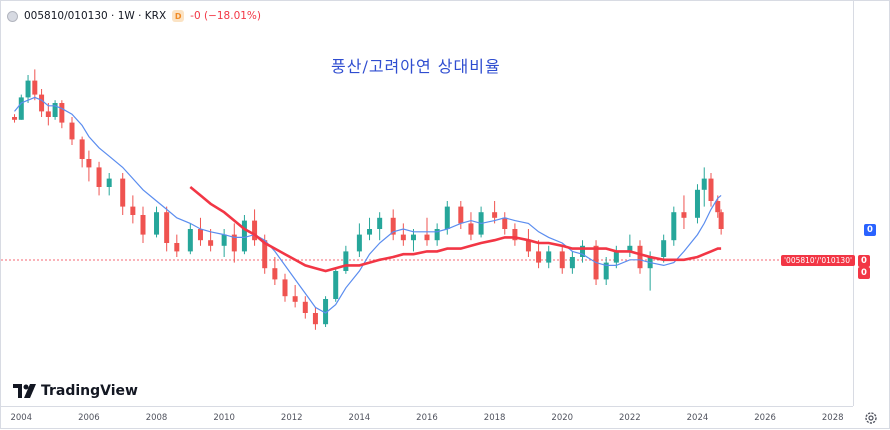 The height and width of the screenshot is (430, 890). I want to click on upper-price-badge: 0, so click(870, 230).